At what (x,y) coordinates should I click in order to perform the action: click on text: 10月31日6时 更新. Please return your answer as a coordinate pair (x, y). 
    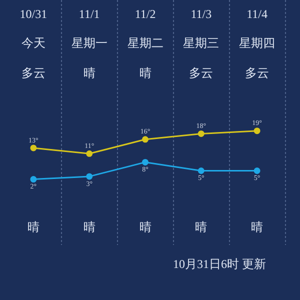
    Looking at the image, I should click on (219, 264).